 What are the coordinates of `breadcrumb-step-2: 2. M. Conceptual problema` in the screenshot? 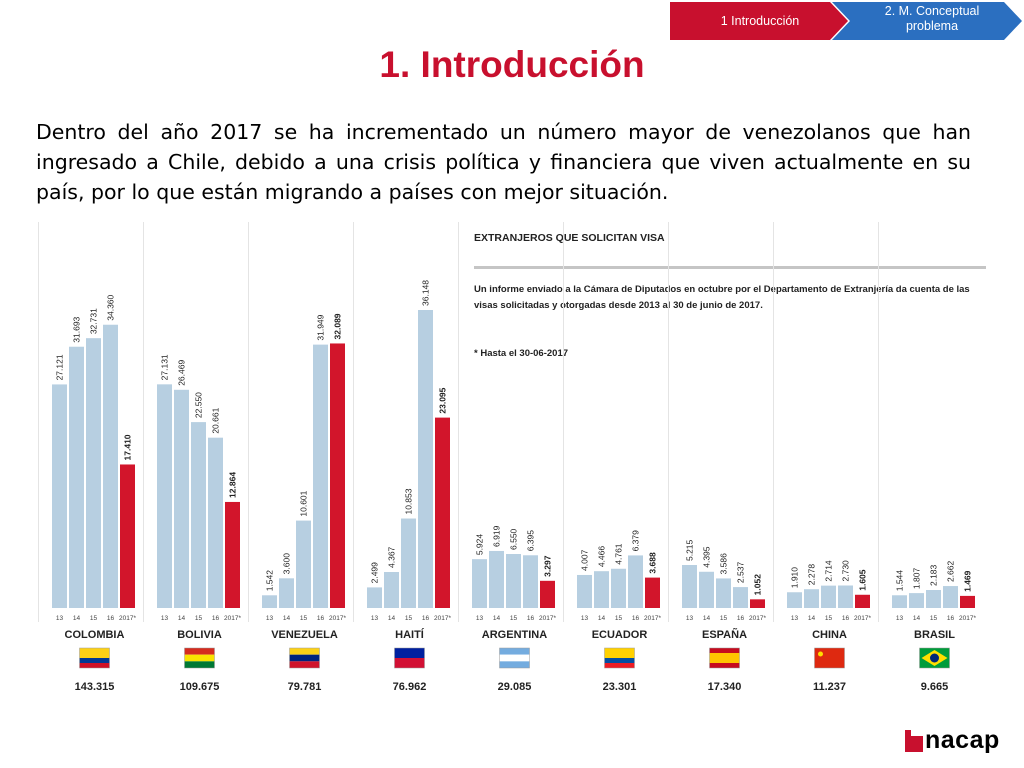 It's located at (932, 19).